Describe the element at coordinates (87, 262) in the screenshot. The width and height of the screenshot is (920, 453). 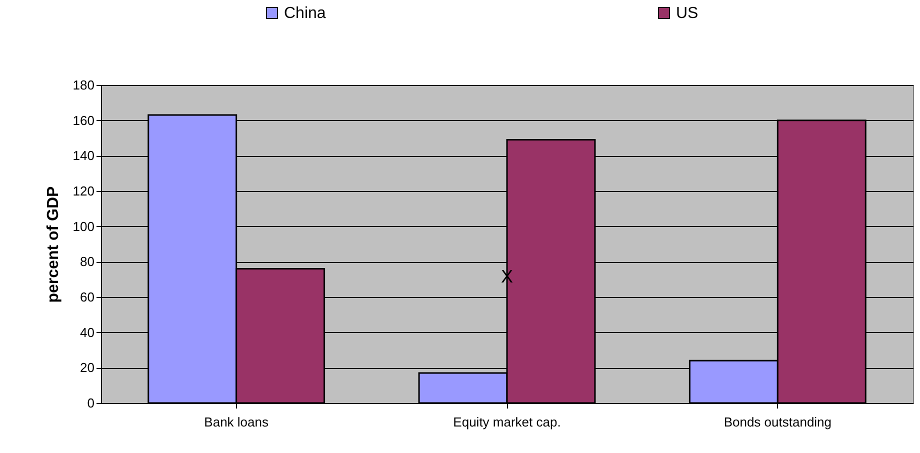
I see `y-tick-label: 80` at that location.